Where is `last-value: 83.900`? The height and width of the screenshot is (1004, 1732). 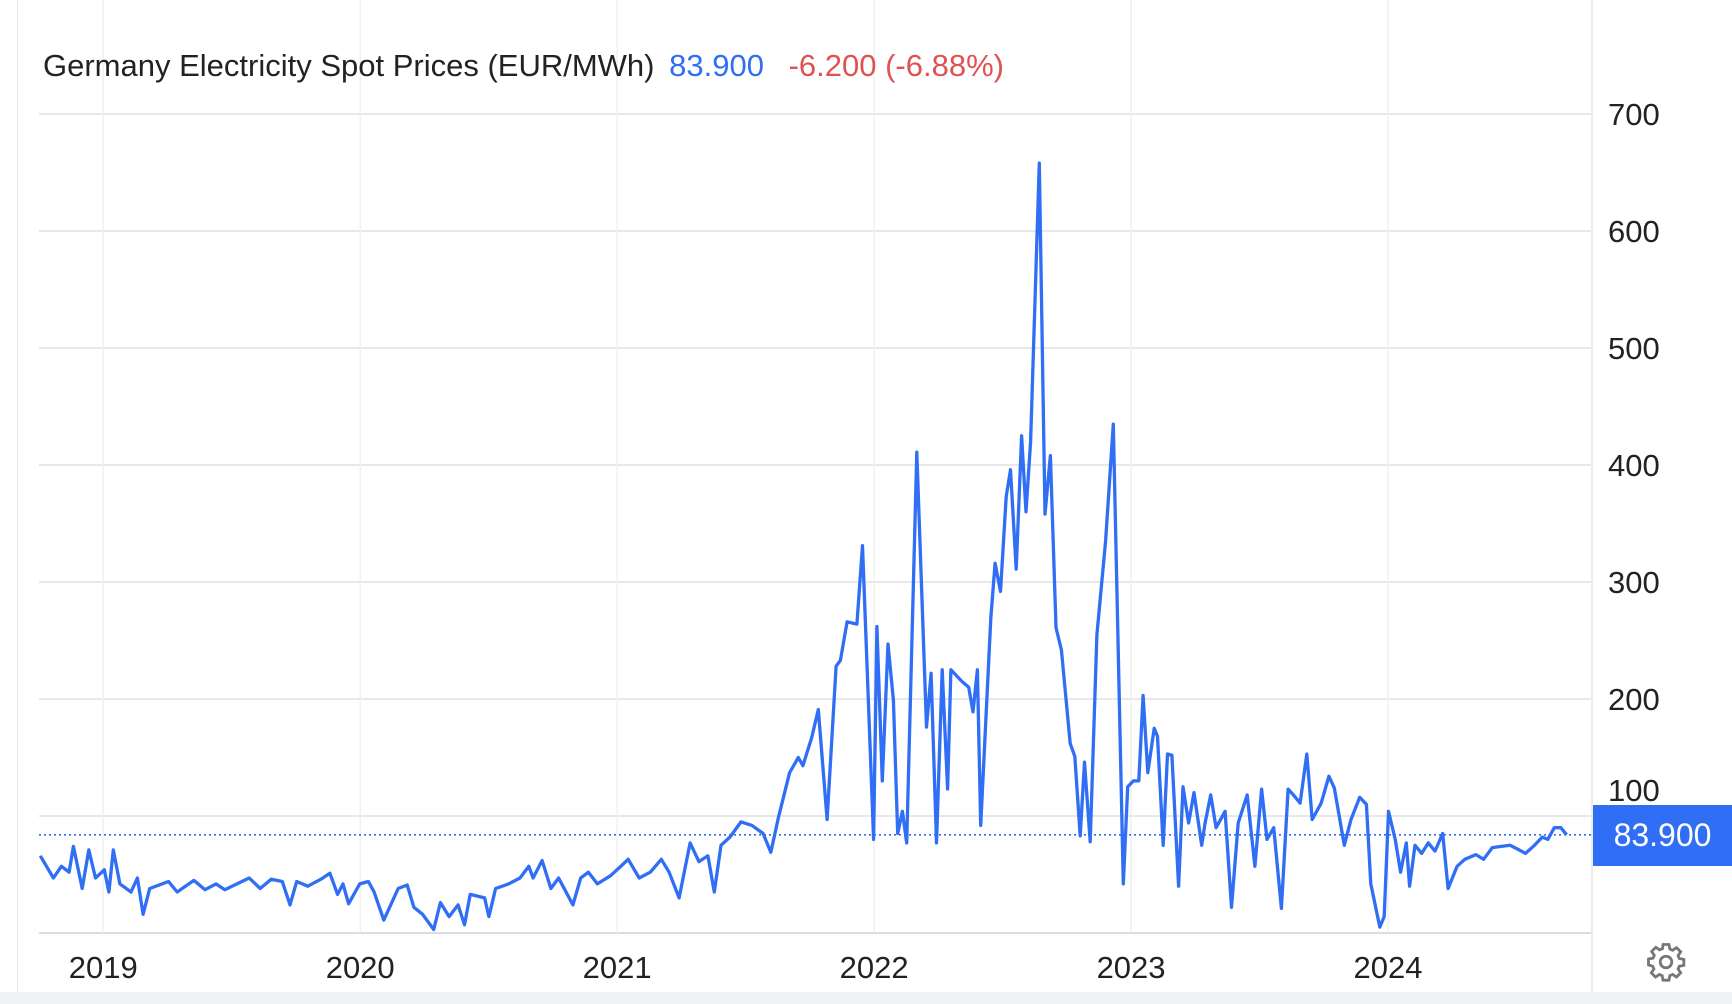
last-value: 83.900 is located at coordinates (716, 65).